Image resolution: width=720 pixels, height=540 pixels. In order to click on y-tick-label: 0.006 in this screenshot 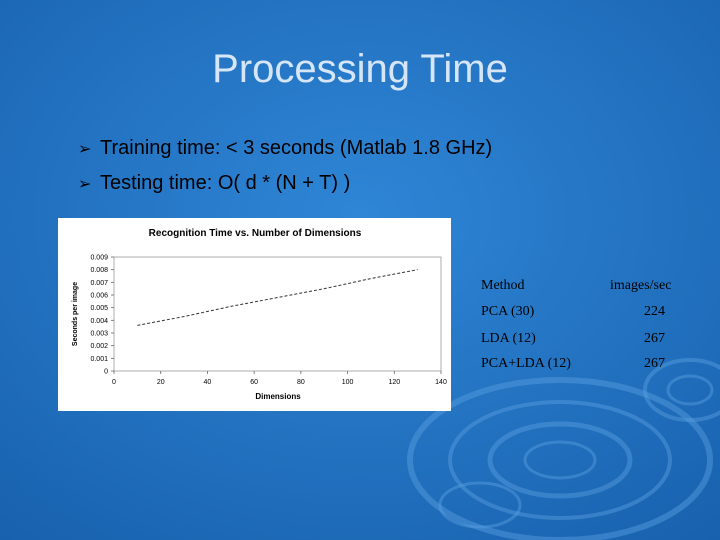, I will do `click(99, 296)`.